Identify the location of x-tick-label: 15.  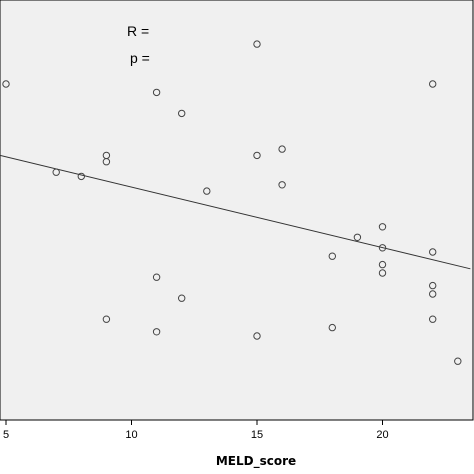
(257, 435).